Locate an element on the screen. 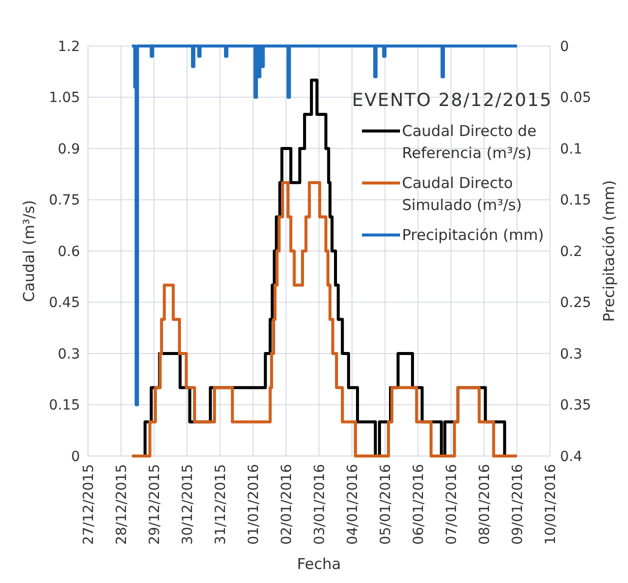  x-tick-label: 06/01/2016 is located at coordinates (418, 504).